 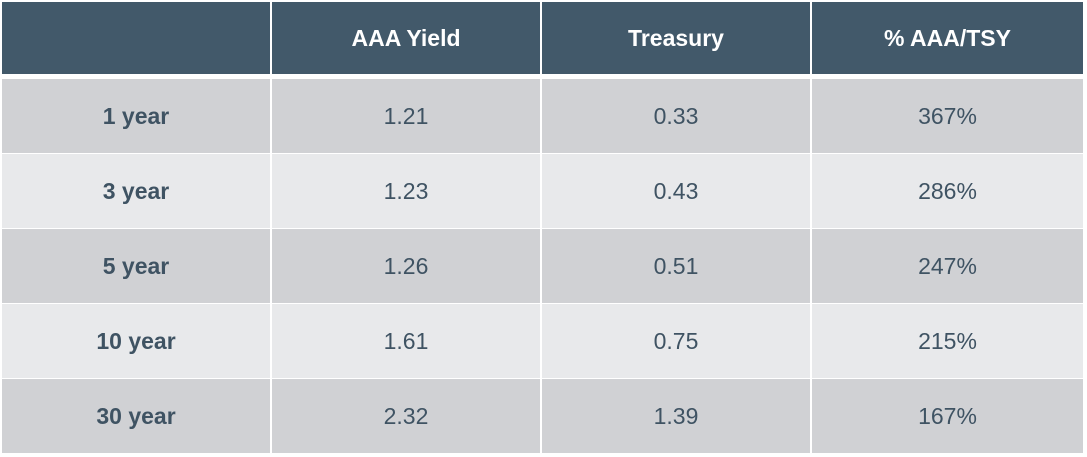 I want to click on row-term-cell: 1 year, so click(x=137, y=116).